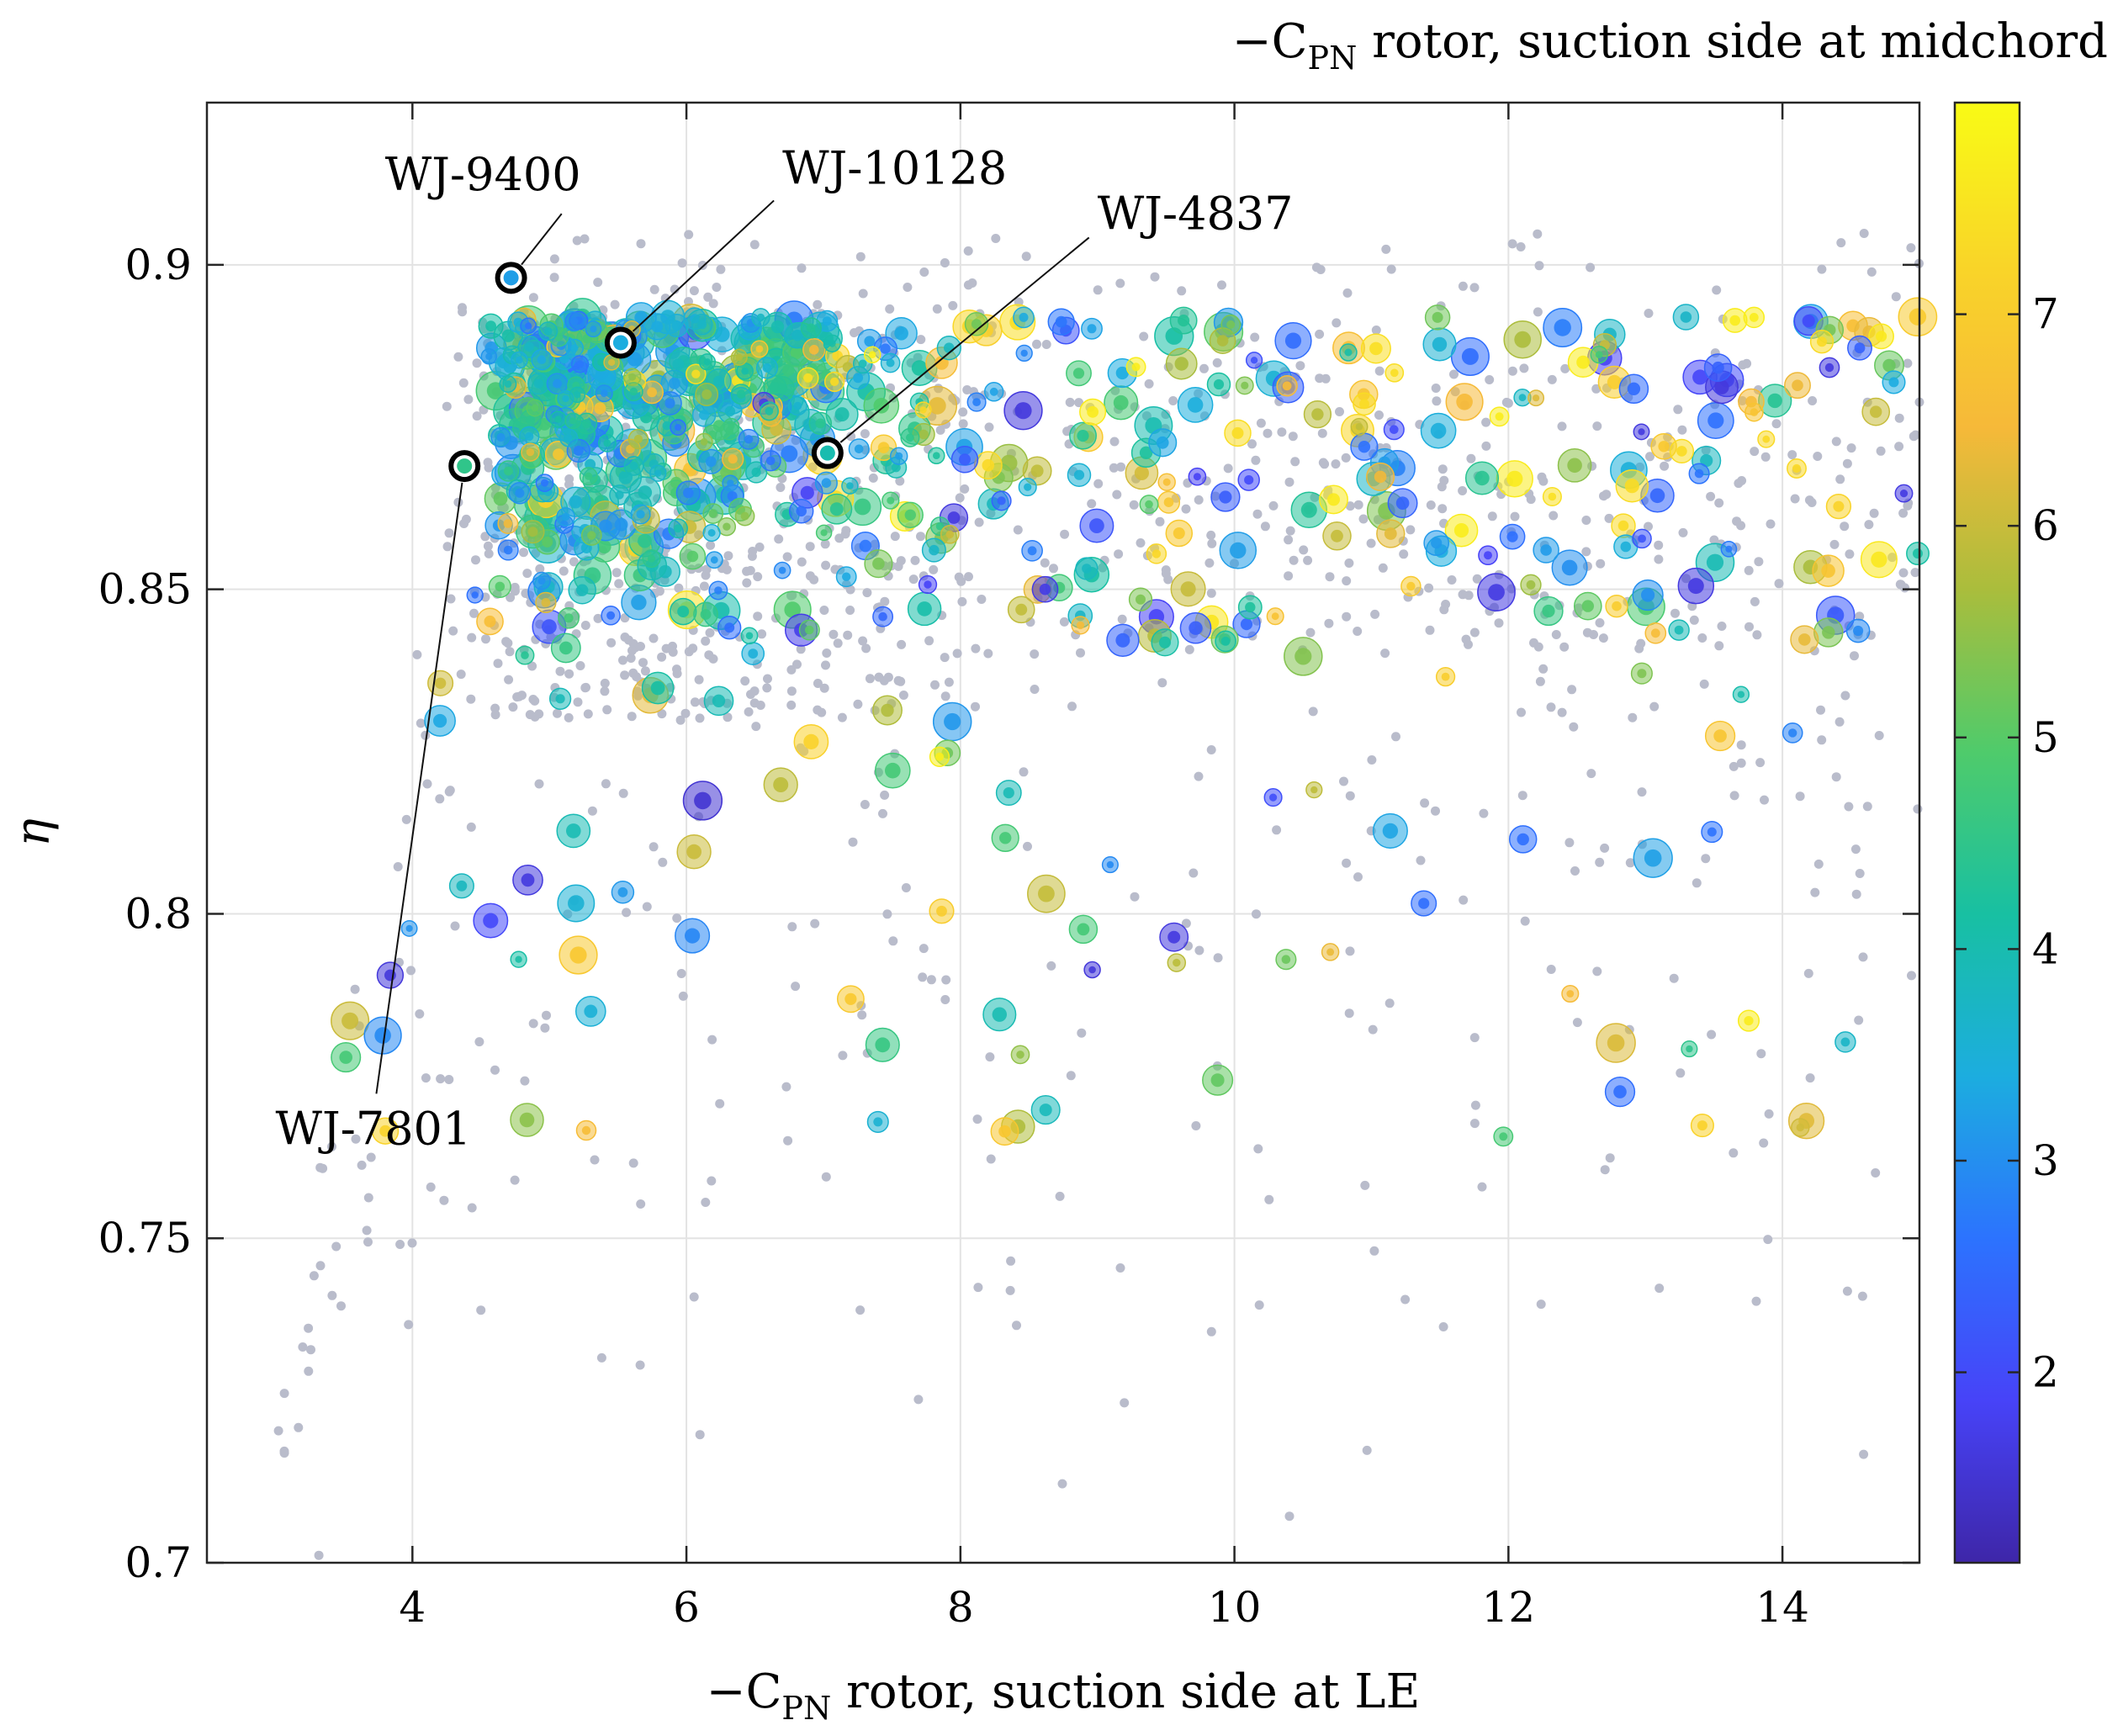  I want to click on y-tick-label: 0.8, so click(158, 913).